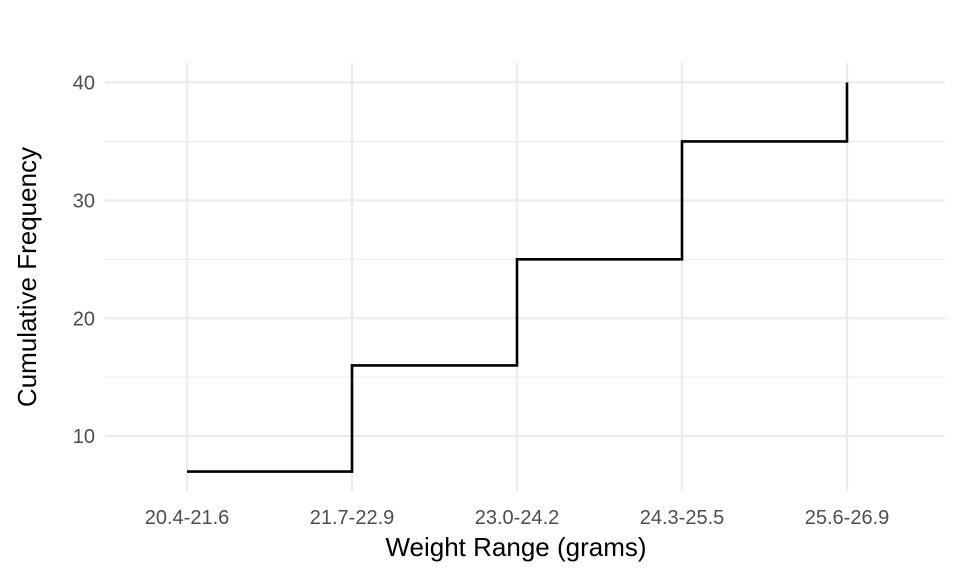  What do you see at coordinates (84, 201) in the screenshot?
I see `y-tick-label: 30` at bounding box center [84, 201].